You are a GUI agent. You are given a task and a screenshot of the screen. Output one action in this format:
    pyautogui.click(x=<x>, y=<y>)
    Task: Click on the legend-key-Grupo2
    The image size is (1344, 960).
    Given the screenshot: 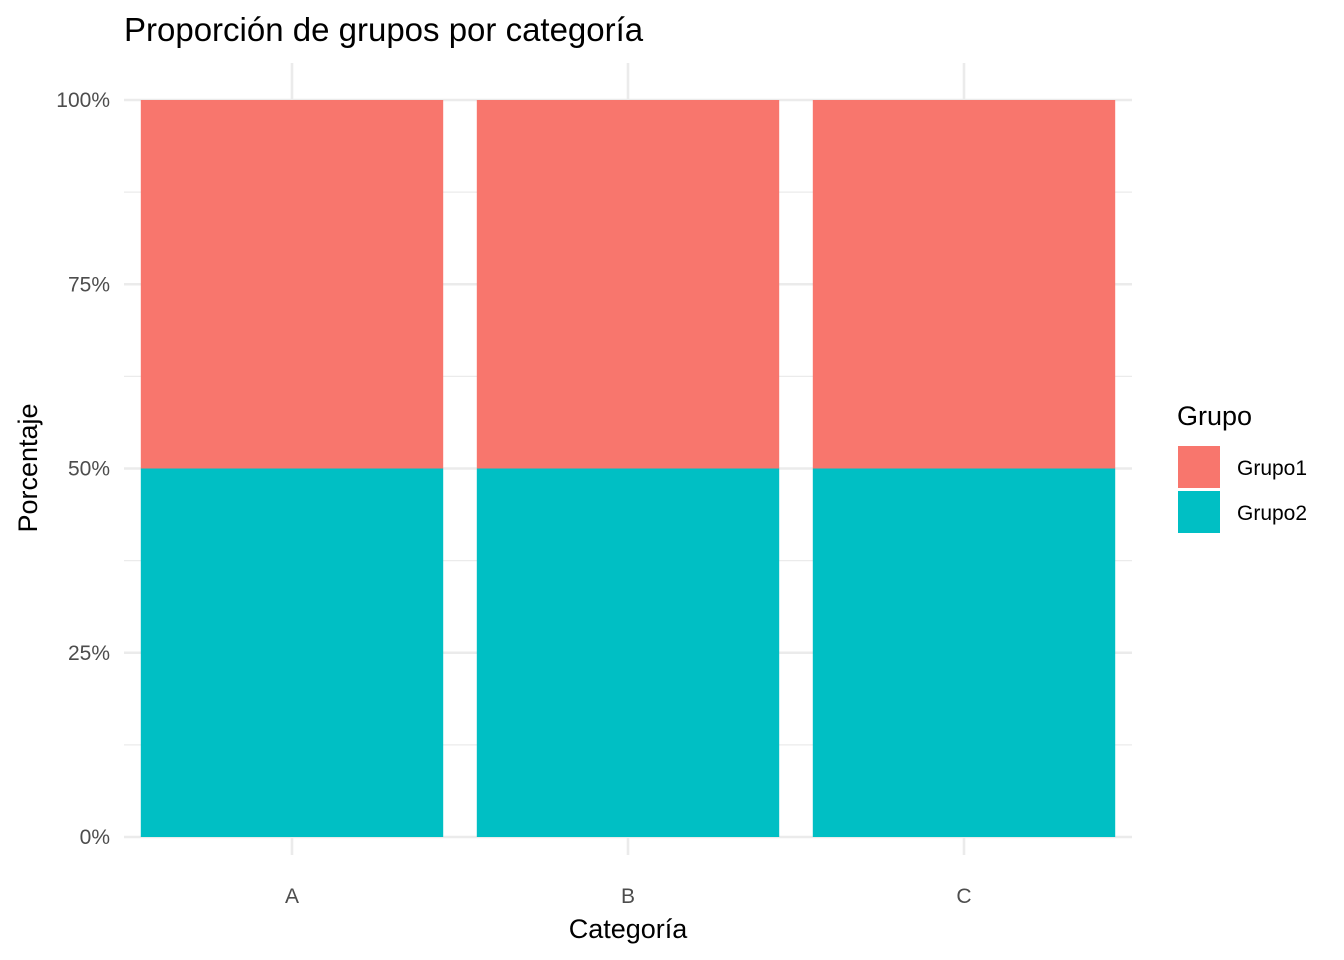 What is the action you would take?
    pyautogui.click(x=1199, y=512)
    